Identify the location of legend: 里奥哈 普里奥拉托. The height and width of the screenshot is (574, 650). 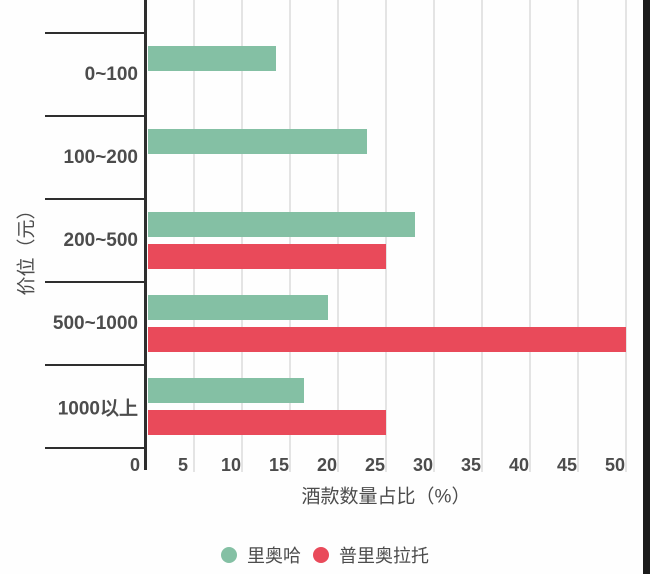
(325, 555).